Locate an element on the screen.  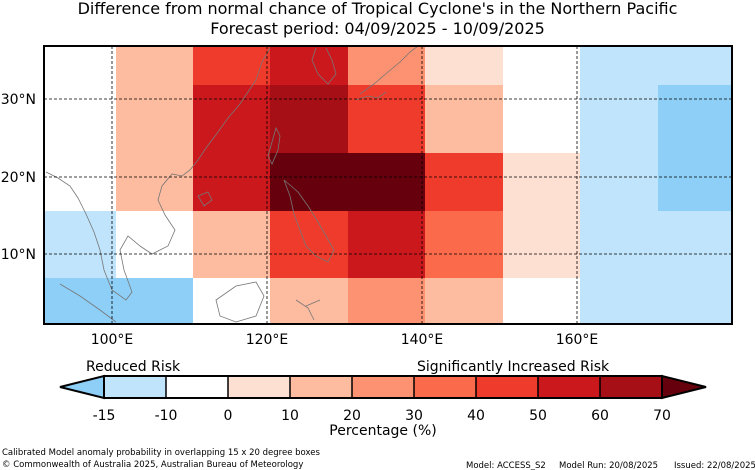
colorbar-tick-label: 40 is located at coordinates (476, 416).